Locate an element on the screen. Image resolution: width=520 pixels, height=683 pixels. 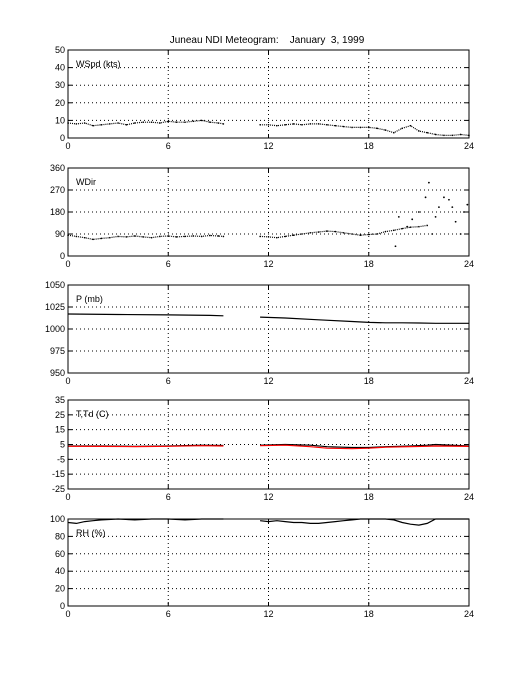
plot-area is located at coordinates (268, 562).